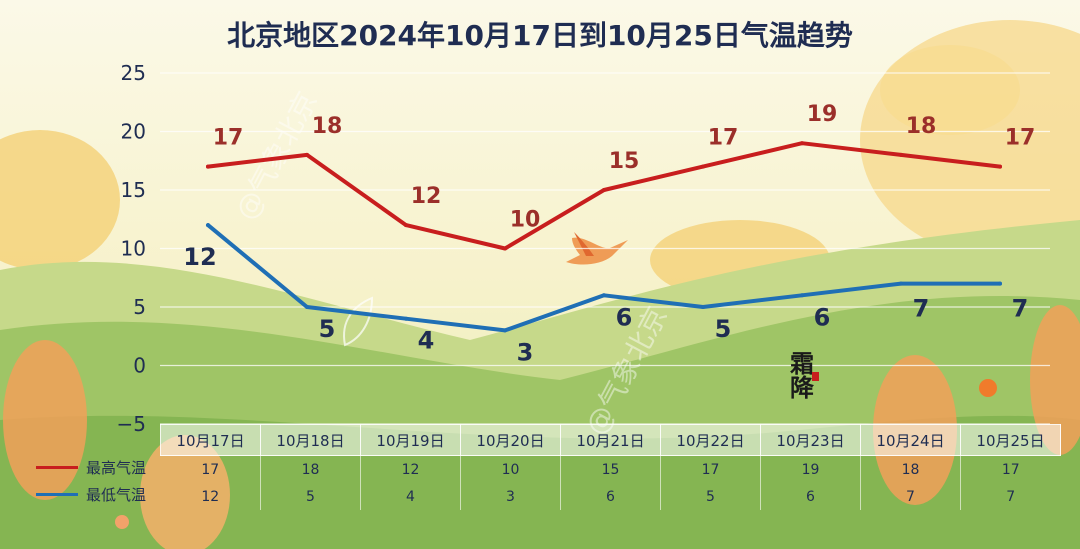  What do you see at coordinates (57, 494) in the screenshot?
I see `legend-swatch-low` at bounding box center [57, 494].